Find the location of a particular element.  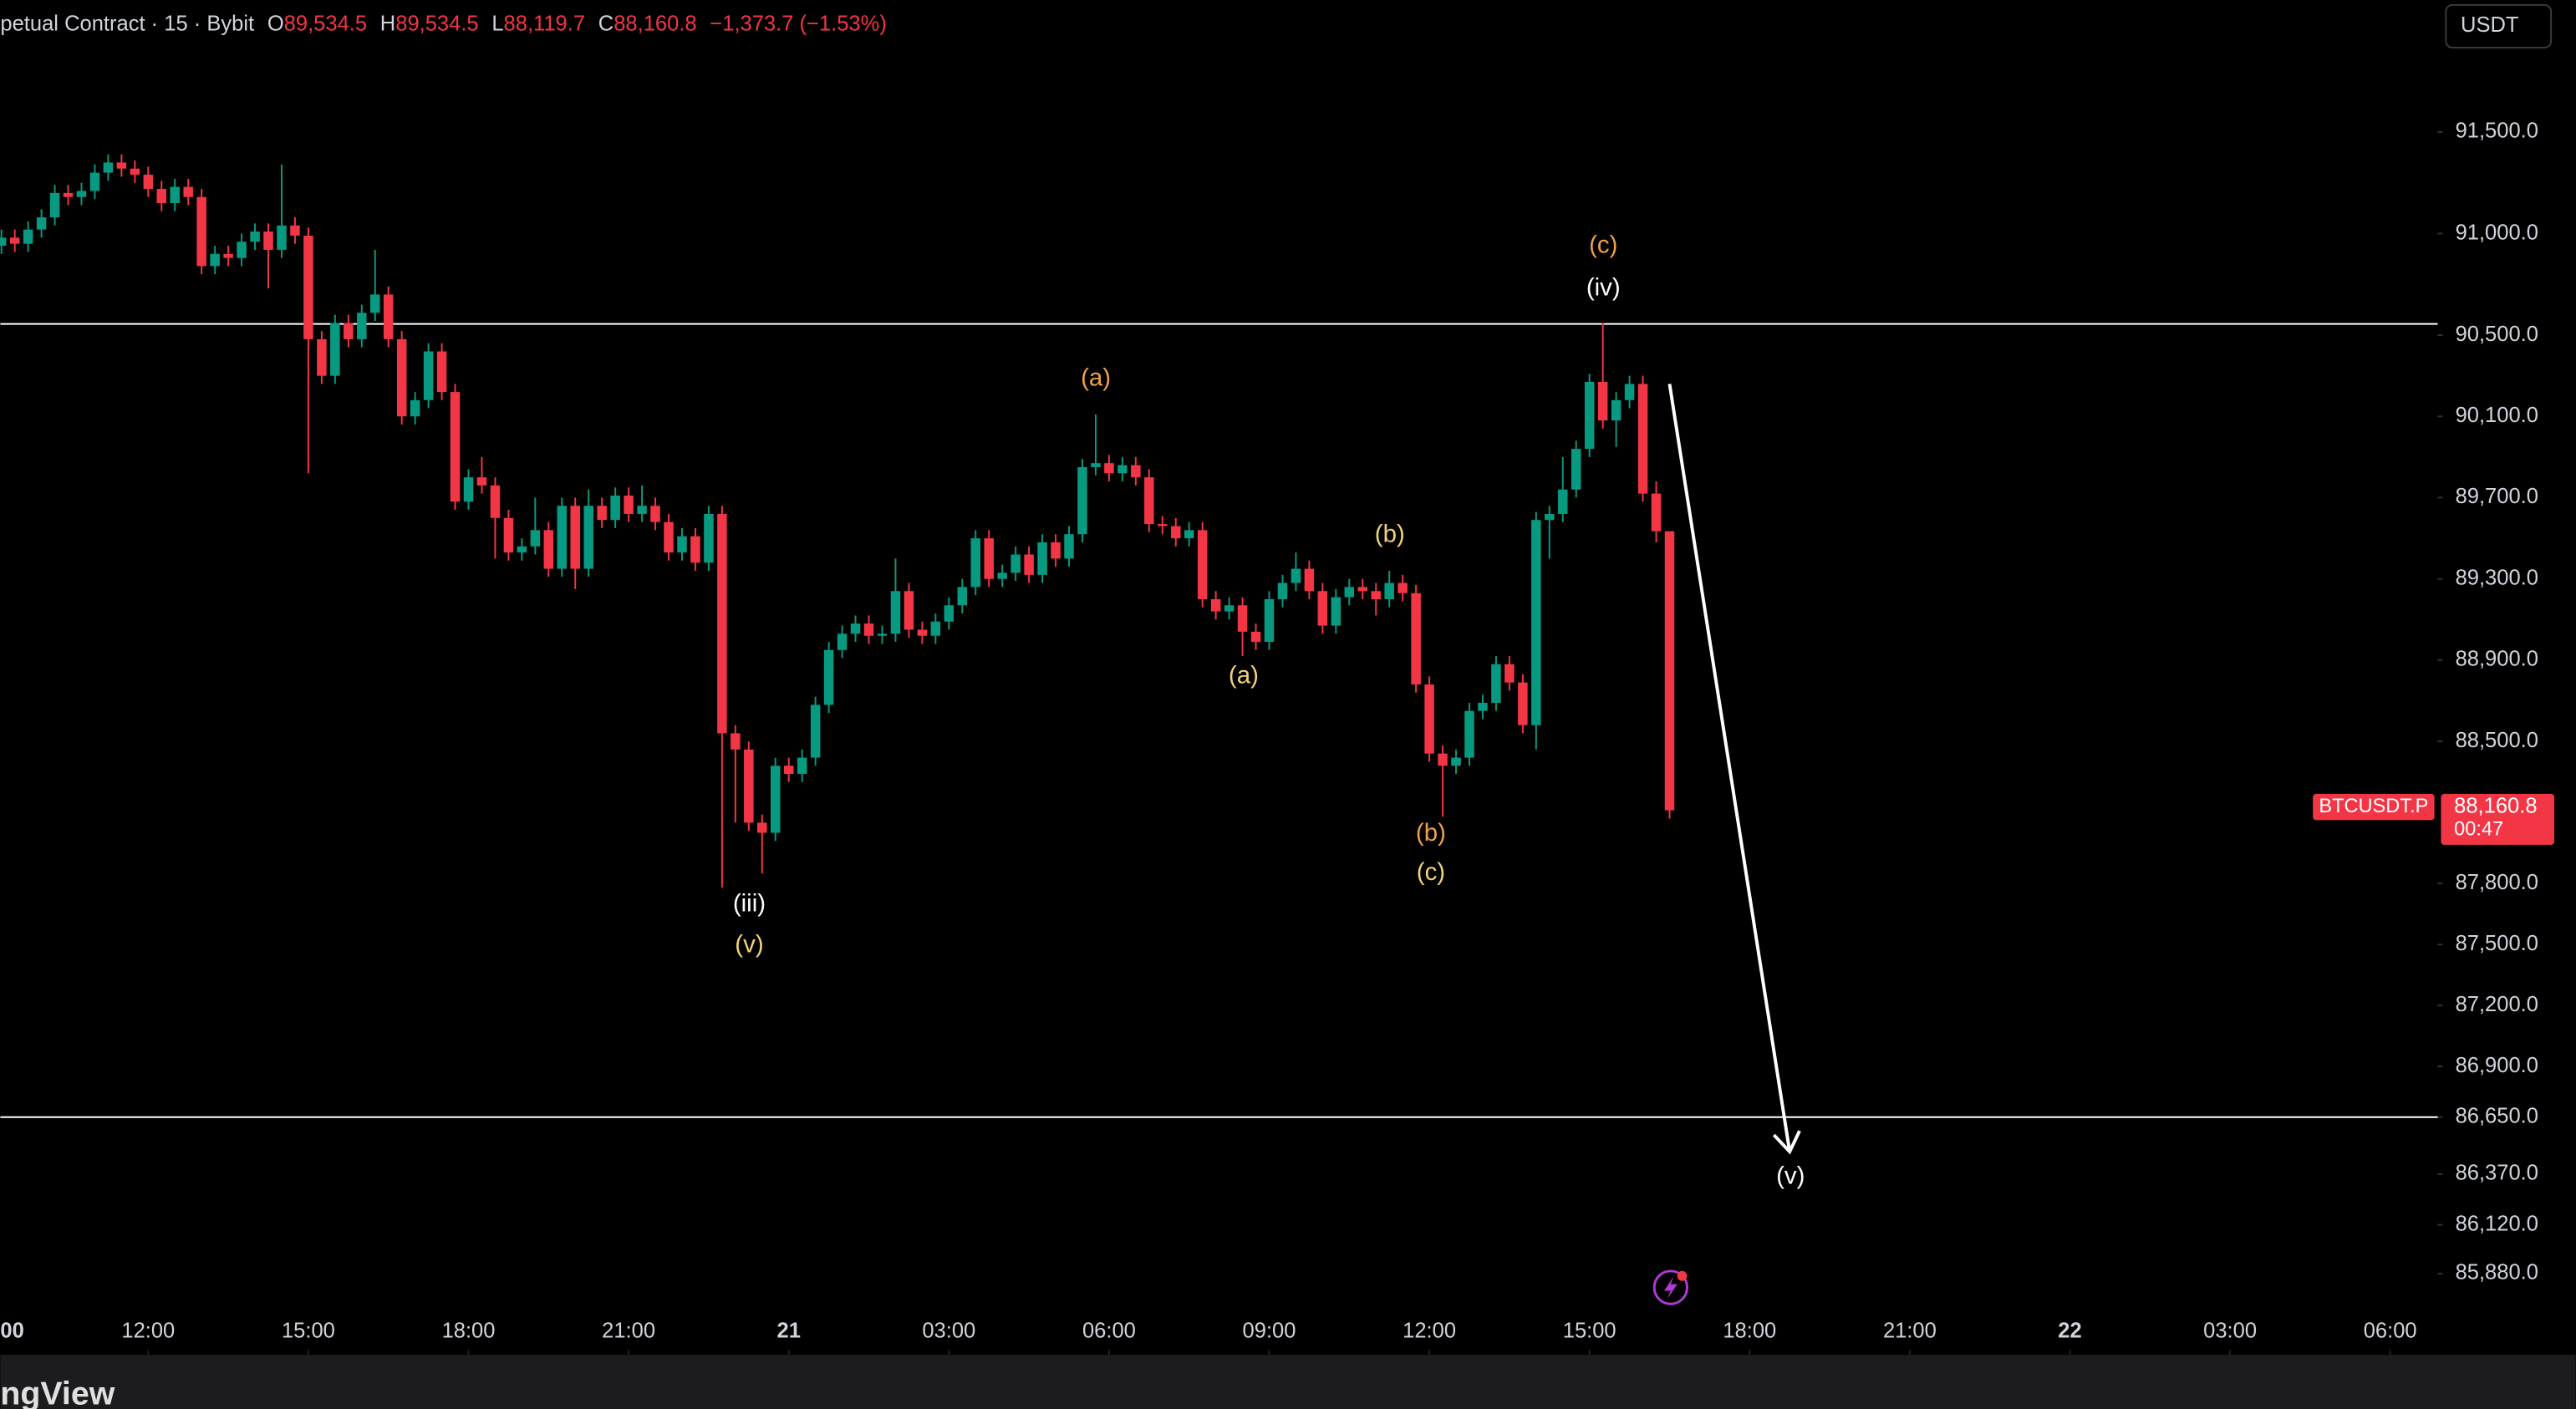

projection-arrow is located at coordinates (1729, 768).